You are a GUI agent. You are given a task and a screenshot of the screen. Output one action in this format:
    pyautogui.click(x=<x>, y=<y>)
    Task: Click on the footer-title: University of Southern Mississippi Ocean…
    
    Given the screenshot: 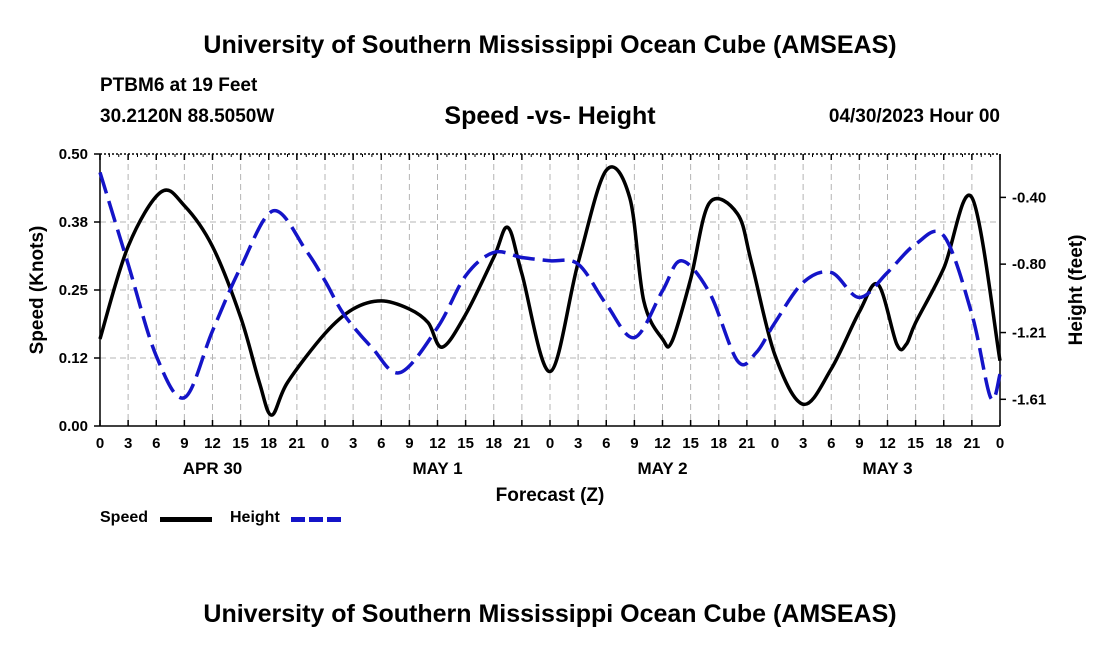 What is the action you would take?
    pyautogui.click(x=550, y=614)
    